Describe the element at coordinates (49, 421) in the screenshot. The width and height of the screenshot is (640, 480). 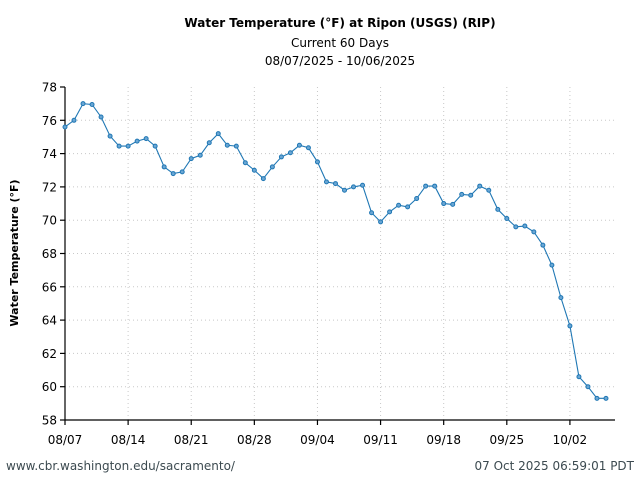
I see `y-tick-label: 58` at that location.